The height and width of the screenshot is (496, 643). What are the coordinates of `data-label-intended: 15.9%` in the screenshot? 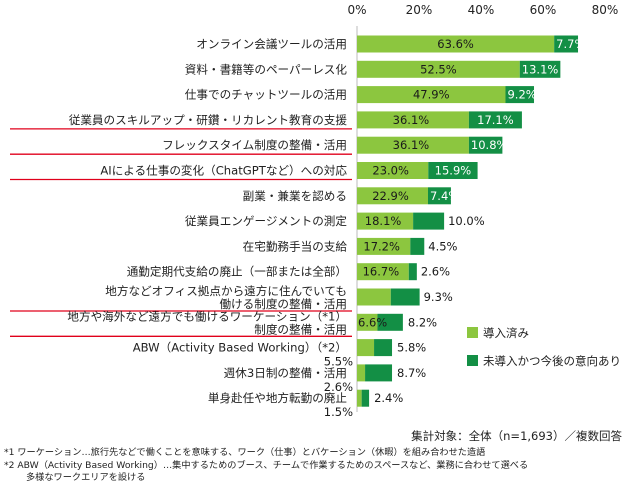 It's located at (453, 171).